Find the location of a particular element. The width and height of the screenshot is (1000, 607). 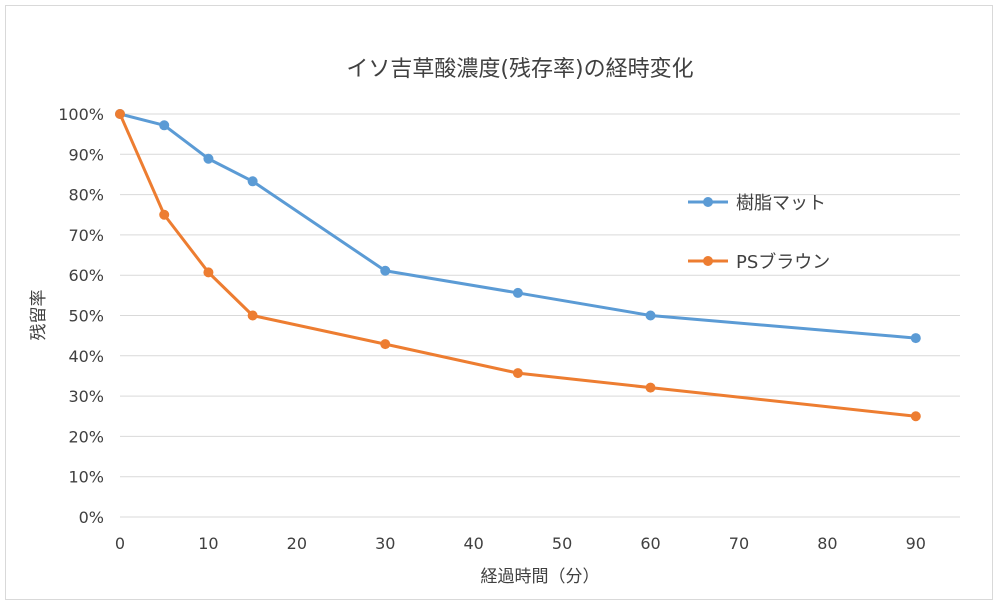

y-tick-label: 40% is located at coordinates (86, 356).